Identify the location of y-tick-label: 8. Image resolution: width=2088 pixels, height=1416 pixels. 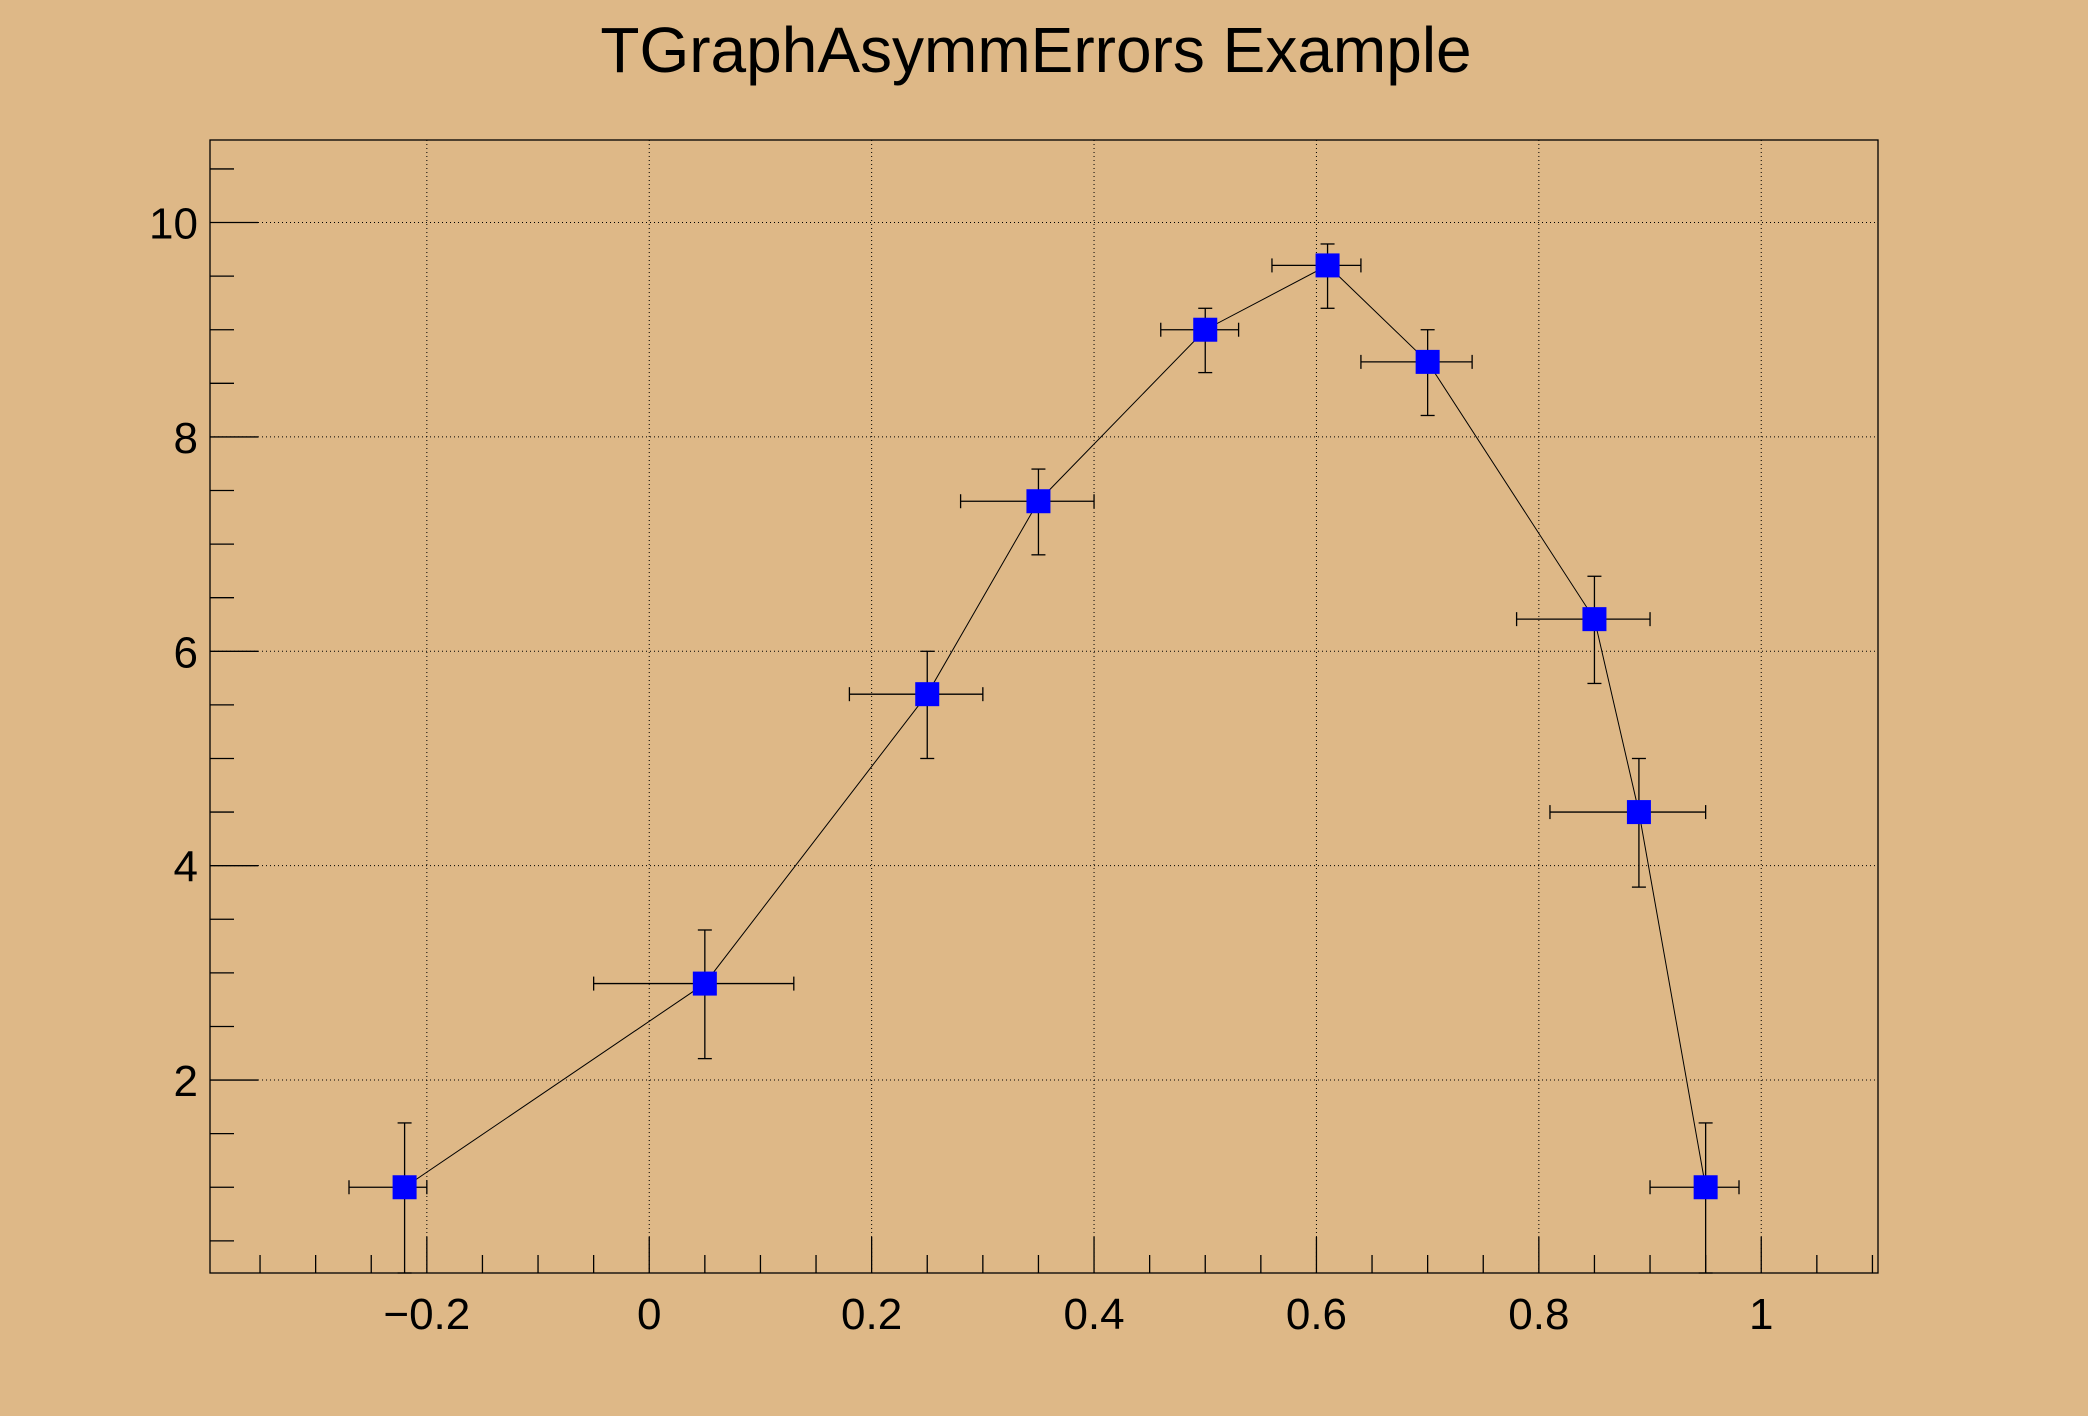
(186, 438).